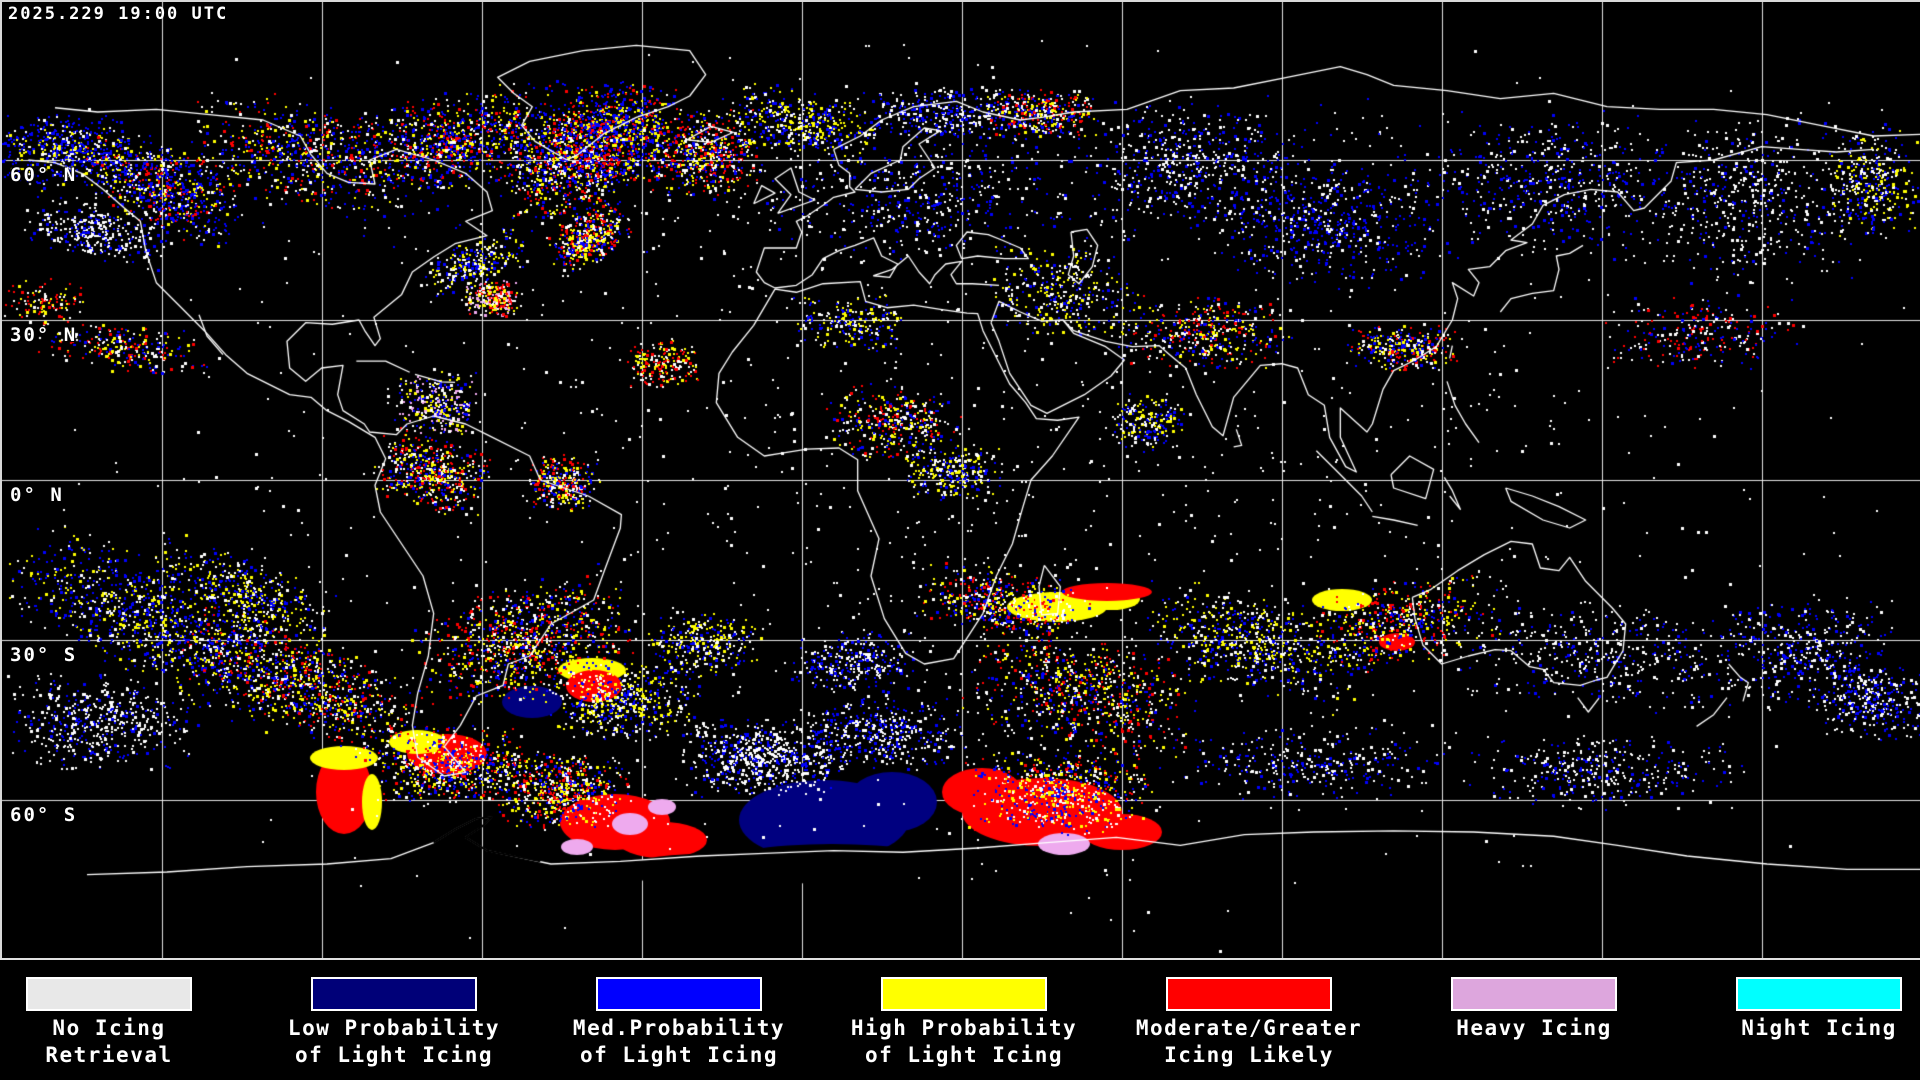 The width and height of the screenshot is (1920, 1080). What do you see at coordinates (394, 1042) in the screenshot?
I see `legend-label-low-prob-light-icing: Low Probability of Light Icing` at bounding box center [394, 1042].